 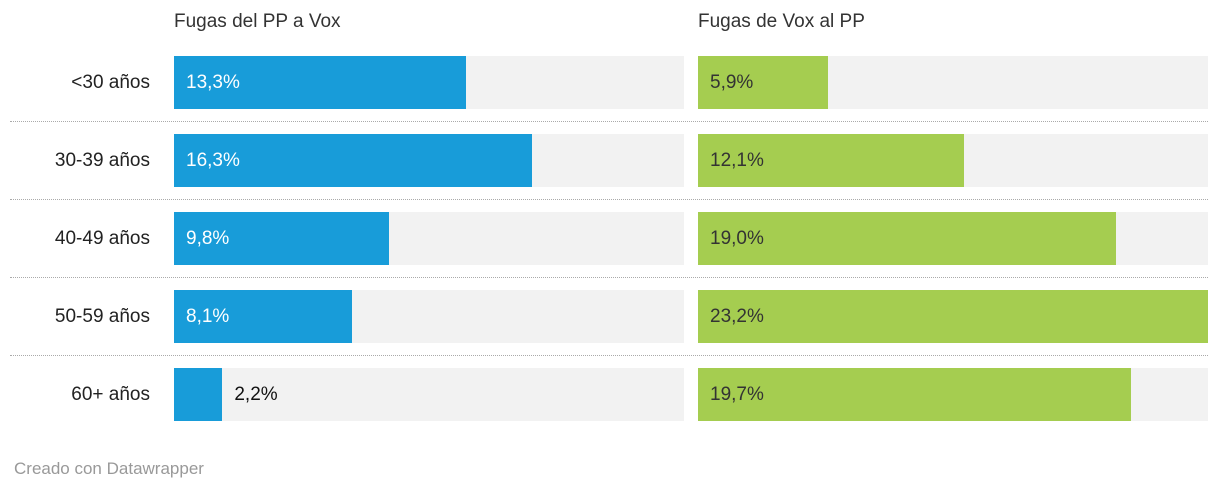 What do you see at coordinates (256, 394) in the screenshot?
I see `value-label: 2,2%` at bounding box center [256, 394].